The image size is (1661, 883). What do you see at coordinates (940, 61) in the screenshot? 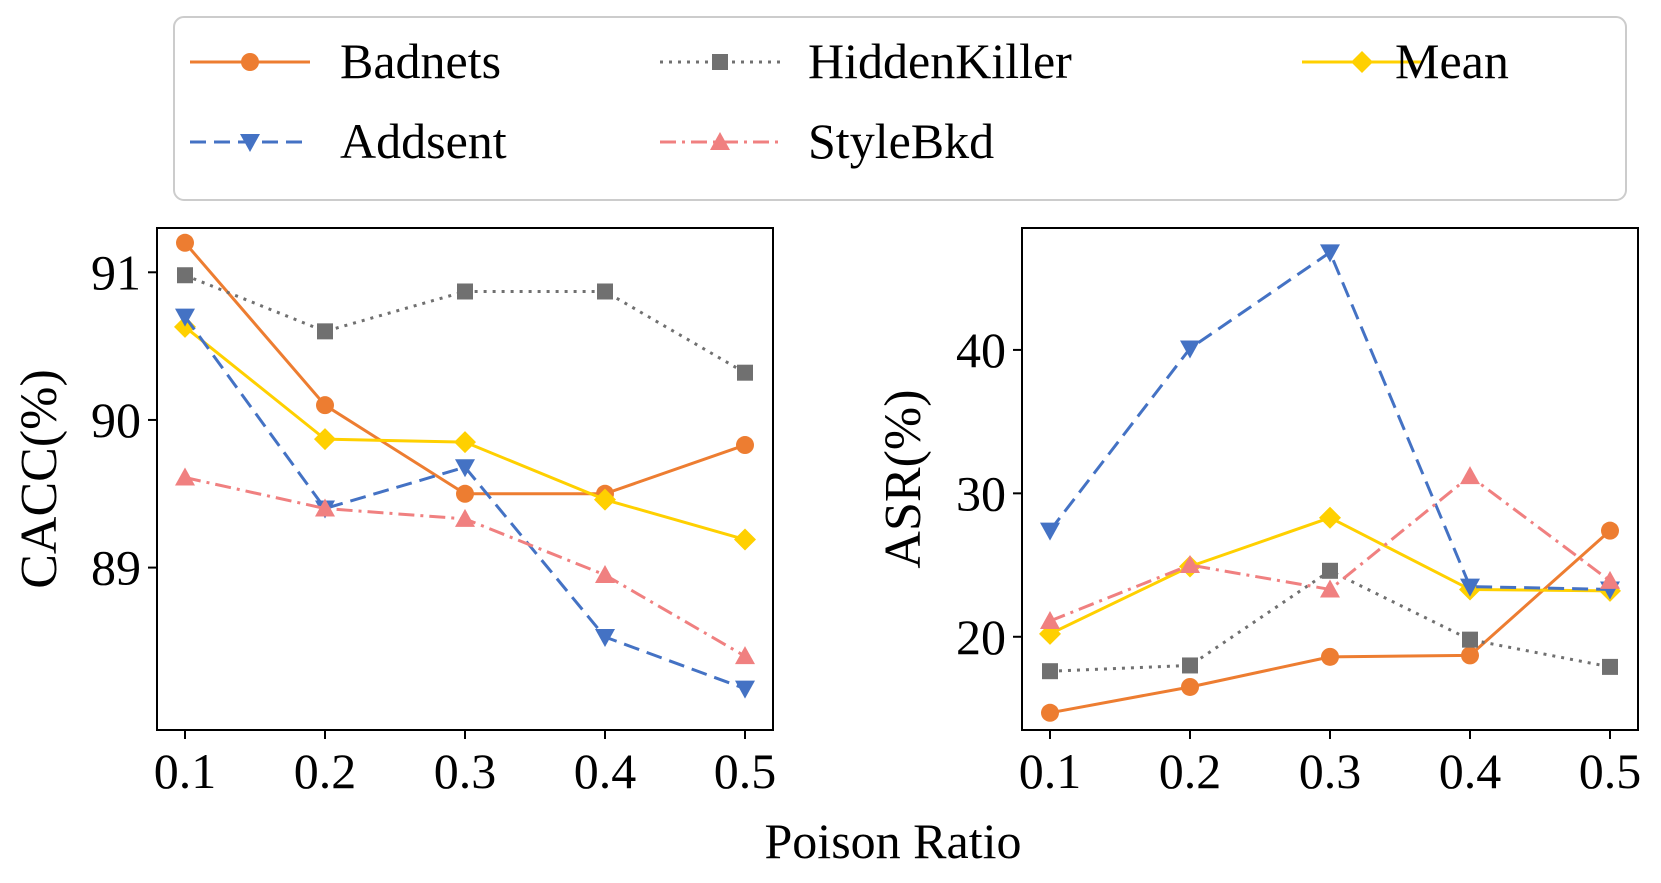
I see `legend-label-hiddenkiller: HiddenKiller` at bounding box center [940, 61].